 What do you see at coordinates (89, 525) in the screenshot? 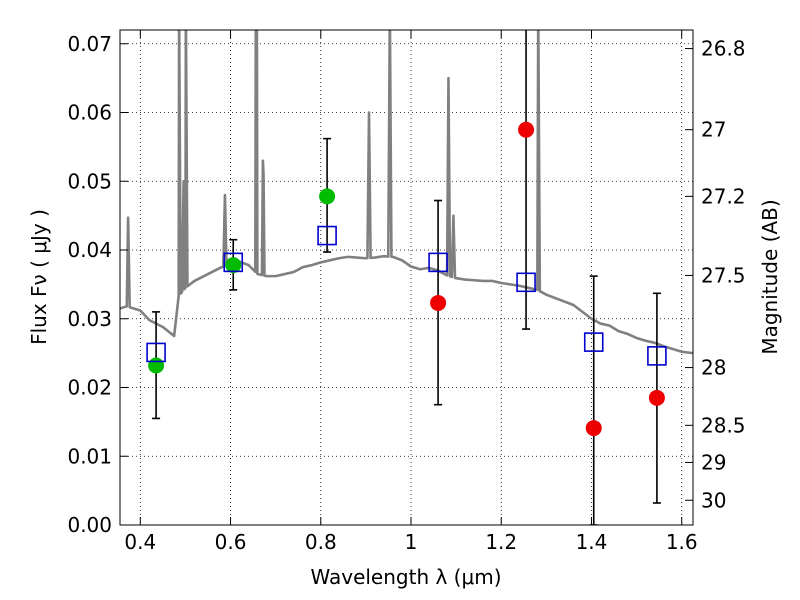
I see `y-tick-label: 0.00` at bounding box center [89, 525].